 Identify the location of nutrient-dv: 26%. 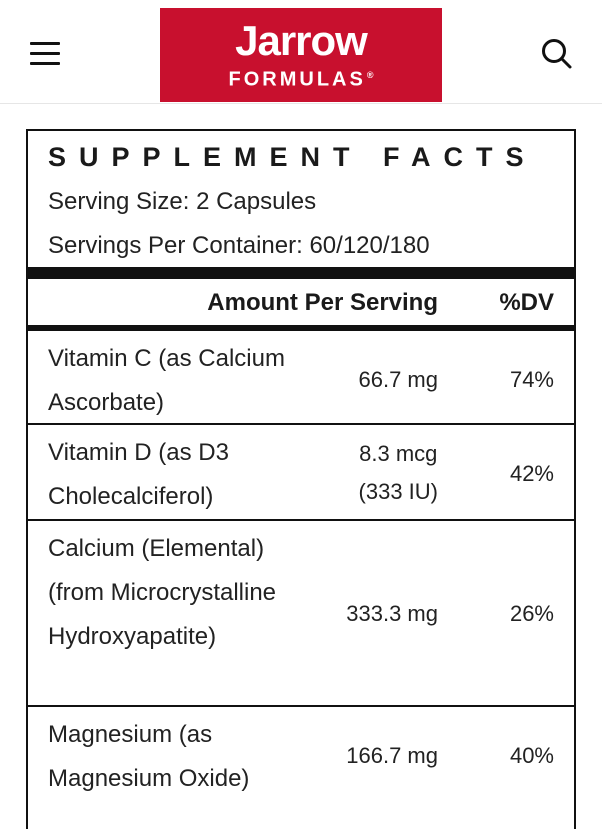
(531, 613).